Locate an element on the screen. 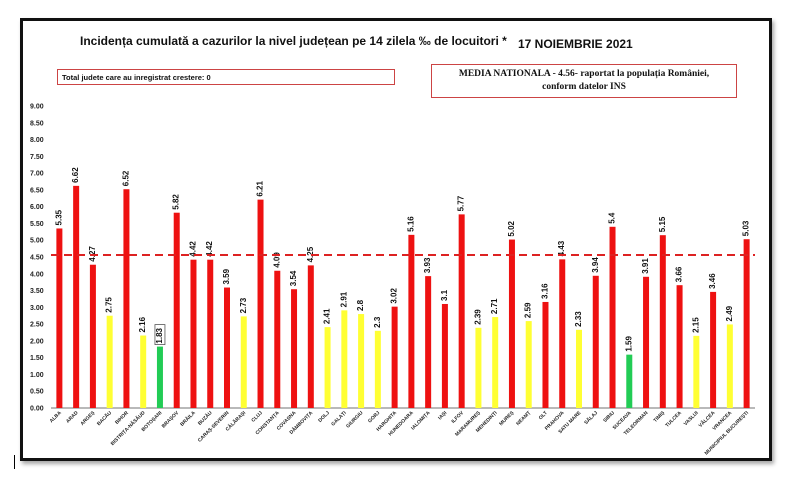 This screenshot has height=477, width=800. x-tick-label: ARGEȘ is located at coordinates (88, 418).